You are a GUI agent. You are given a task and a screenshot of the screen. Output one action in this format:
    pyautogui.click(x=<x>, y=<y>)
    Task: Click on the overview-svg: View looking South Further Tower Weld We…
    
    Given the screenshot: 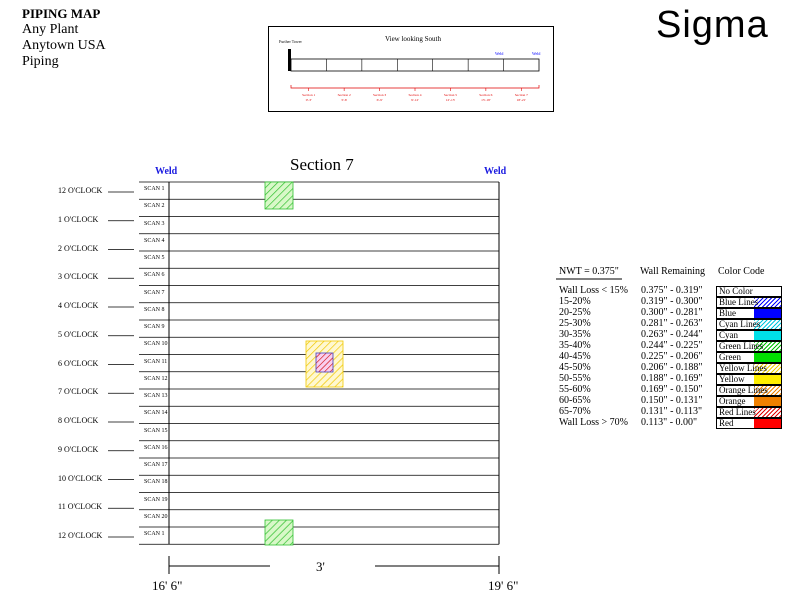 What is the action you would take?
    pyautogui.click(x=409, y=68)
    